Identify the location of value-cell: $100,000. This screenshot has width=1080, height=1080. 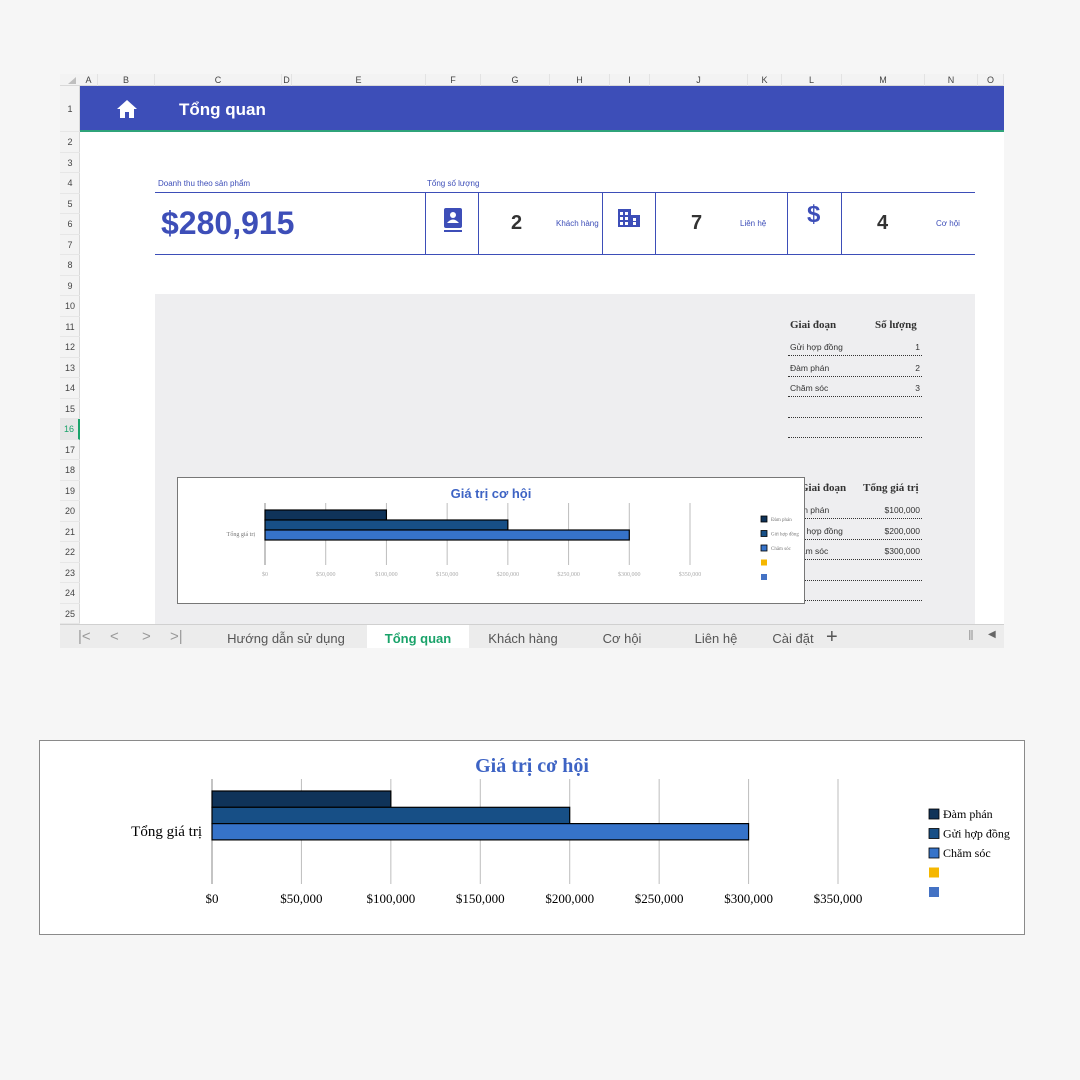
(902, 510).